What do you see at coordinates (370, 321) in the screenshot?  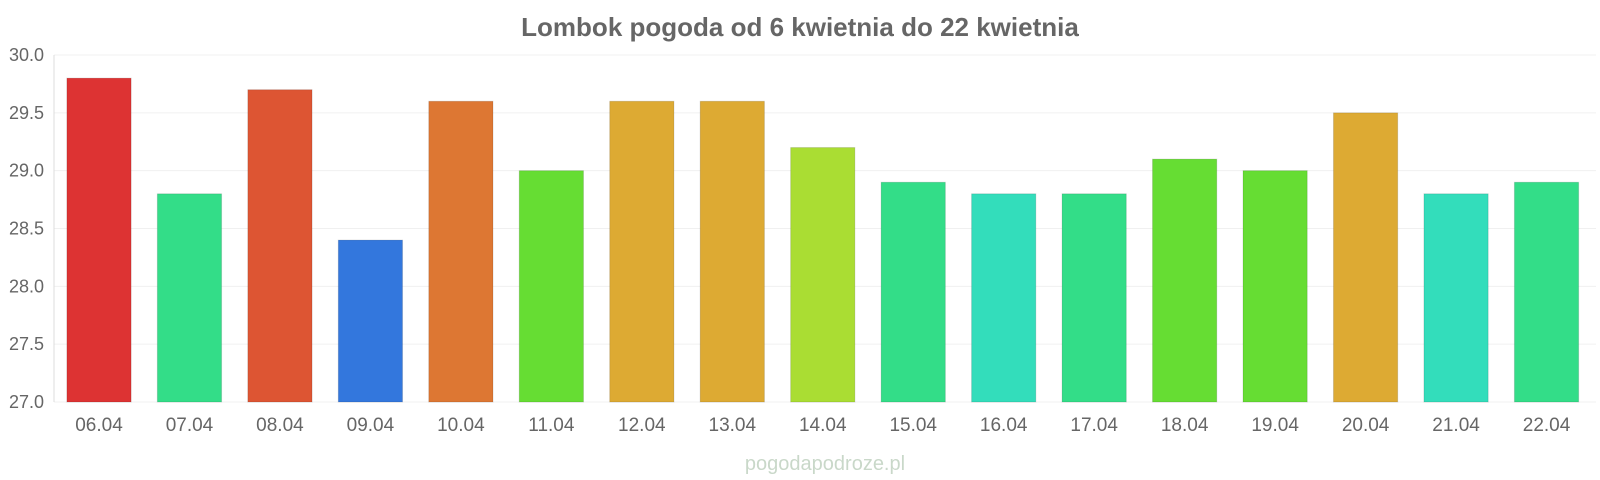 I see `bar-09.04` at bounding box center [370, 321].